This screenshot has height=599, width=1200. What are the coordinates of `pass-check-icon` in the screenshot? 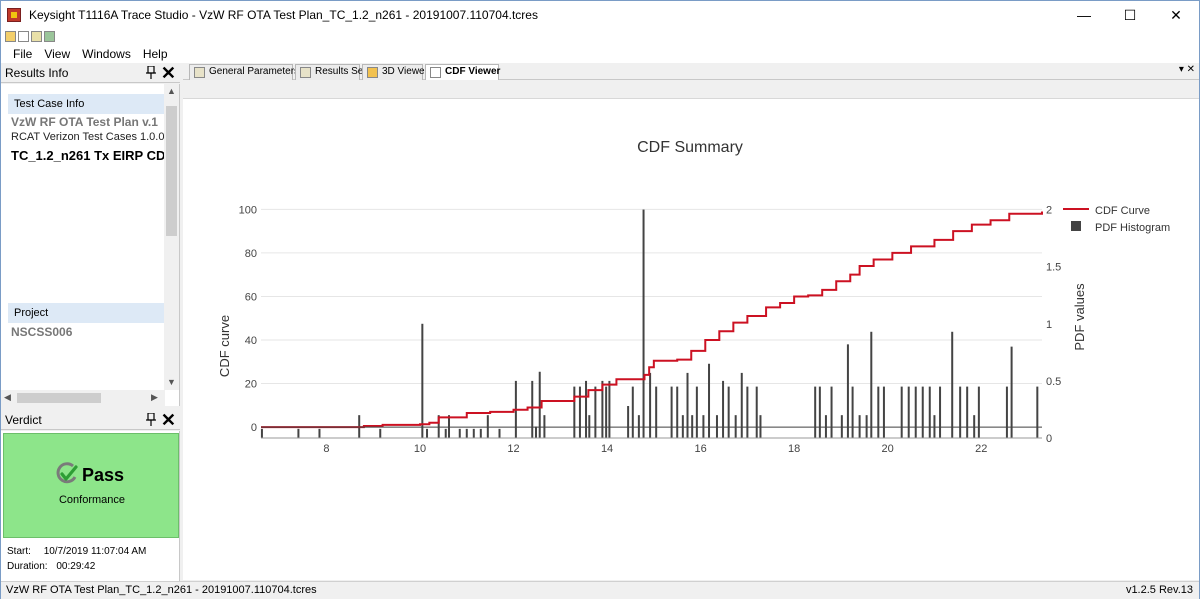 It's located at (67, 473).